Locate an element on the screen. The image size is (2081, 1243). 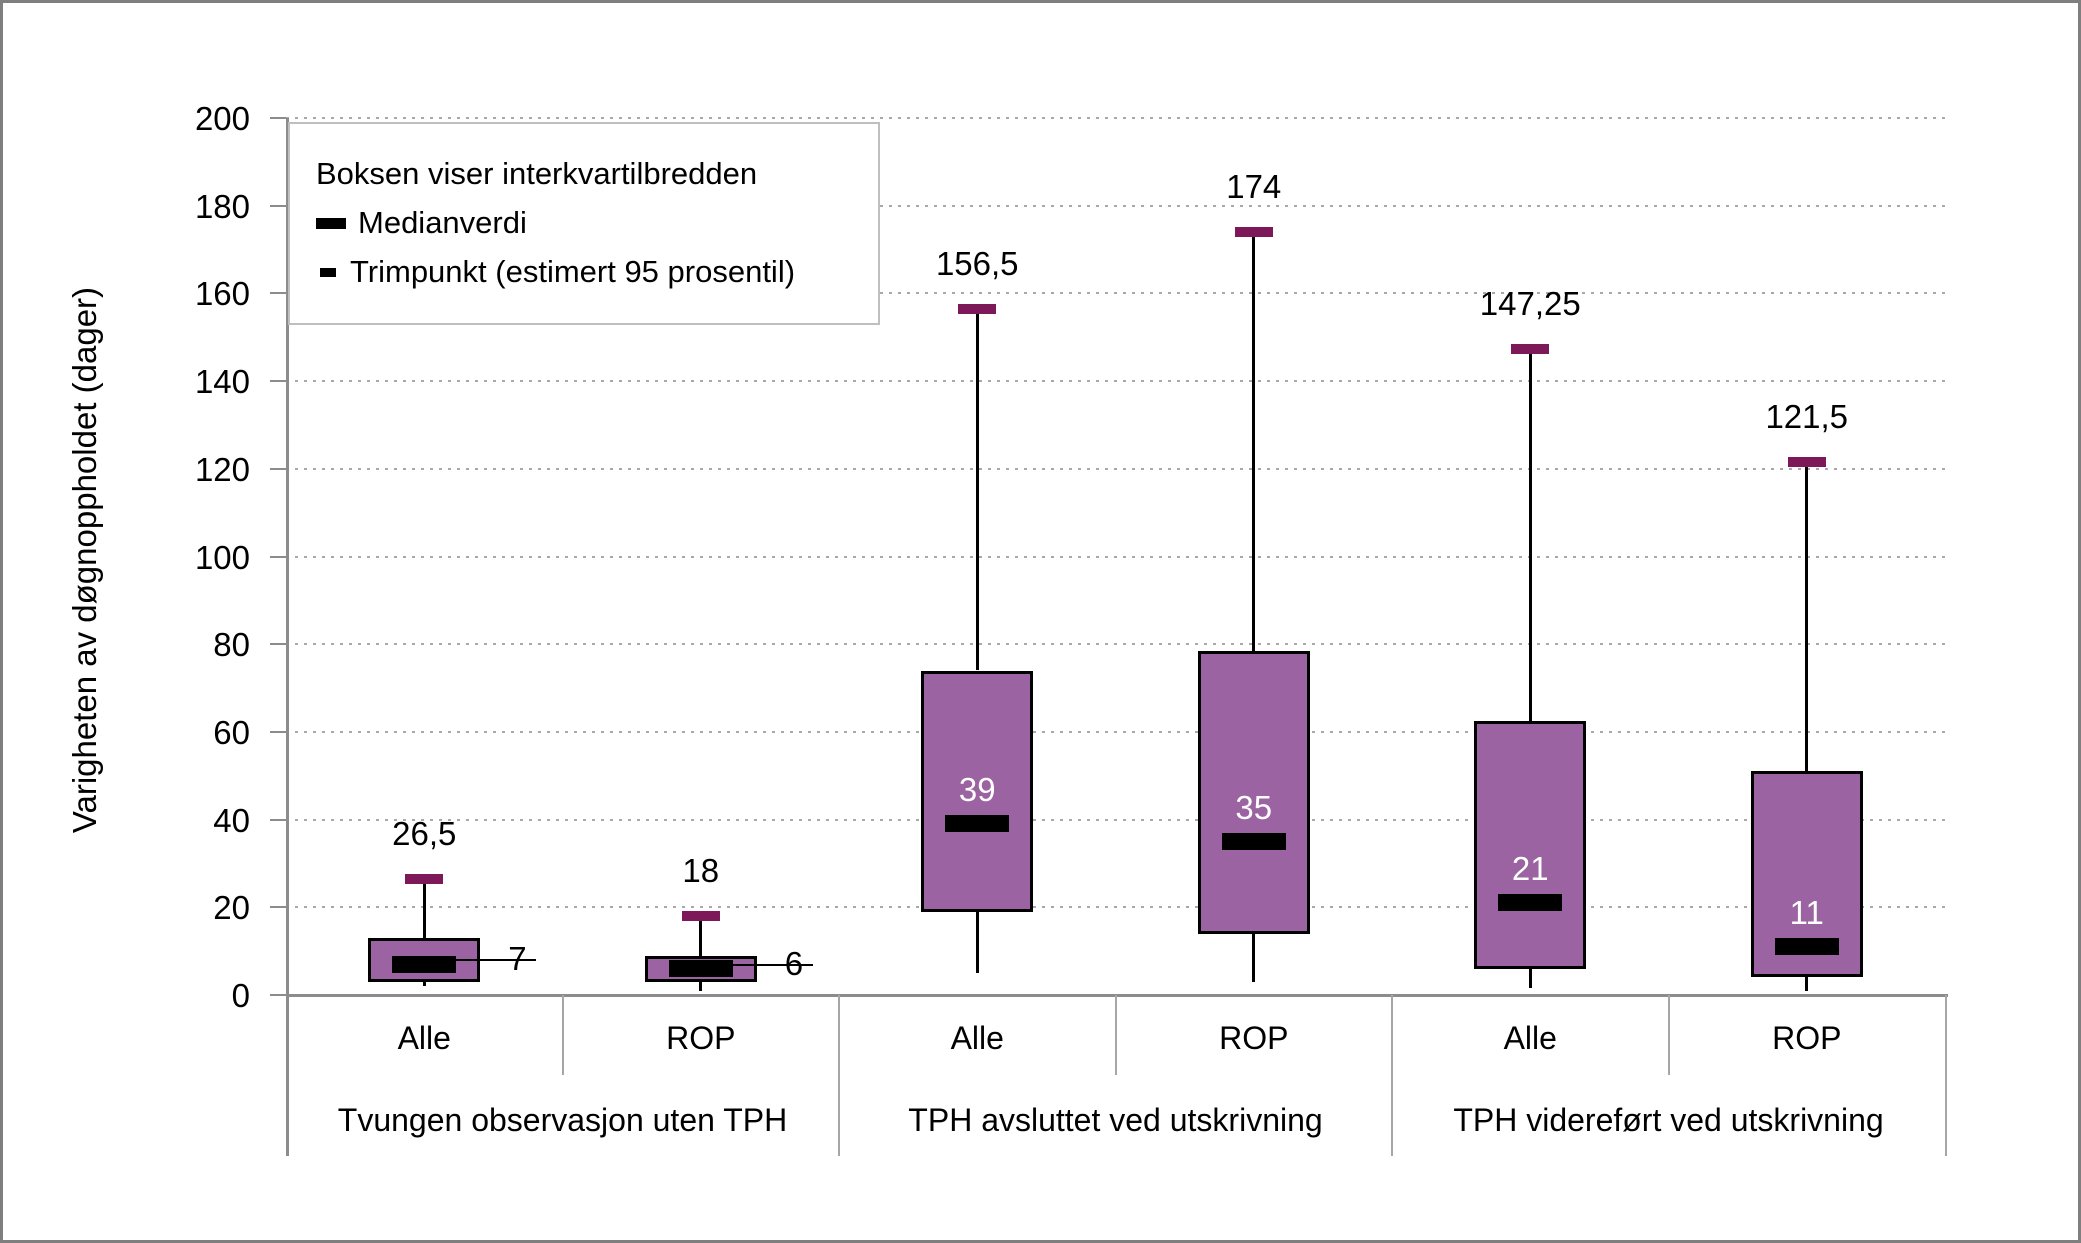
subcategory-label-2-0: Alle is located at coordinates (1530, 1038).